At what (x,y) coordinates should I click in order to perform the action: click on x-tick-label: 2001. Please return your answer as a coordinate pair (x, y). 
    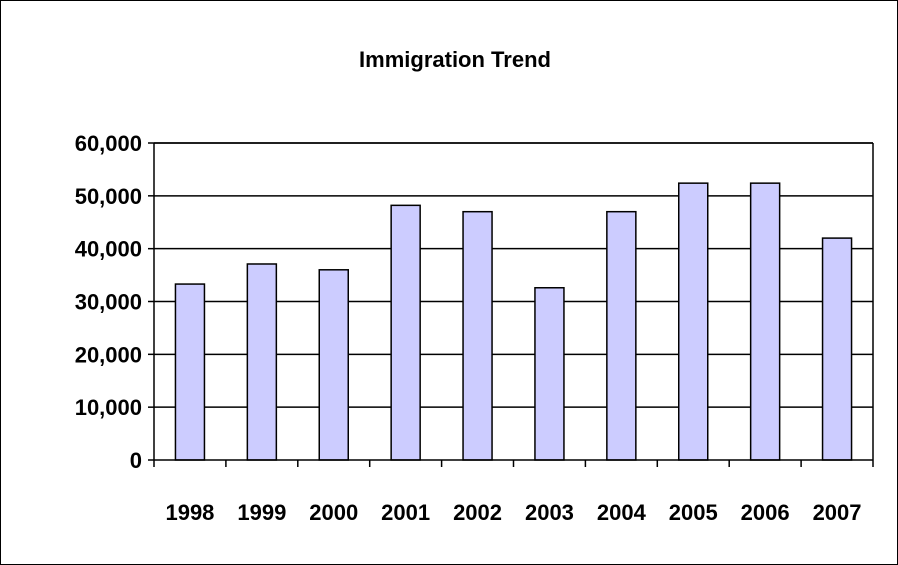
    Looking at the image, I should click on (405, 512).